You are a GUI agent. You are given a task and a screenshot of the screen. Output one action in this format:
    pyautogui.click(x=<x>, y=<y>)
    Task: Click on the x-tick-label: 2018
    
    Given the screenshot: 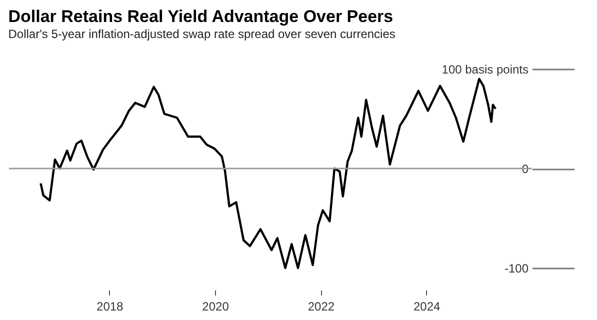 What is the action you would take?
    pyautogui.click(x=110, y=307)
    